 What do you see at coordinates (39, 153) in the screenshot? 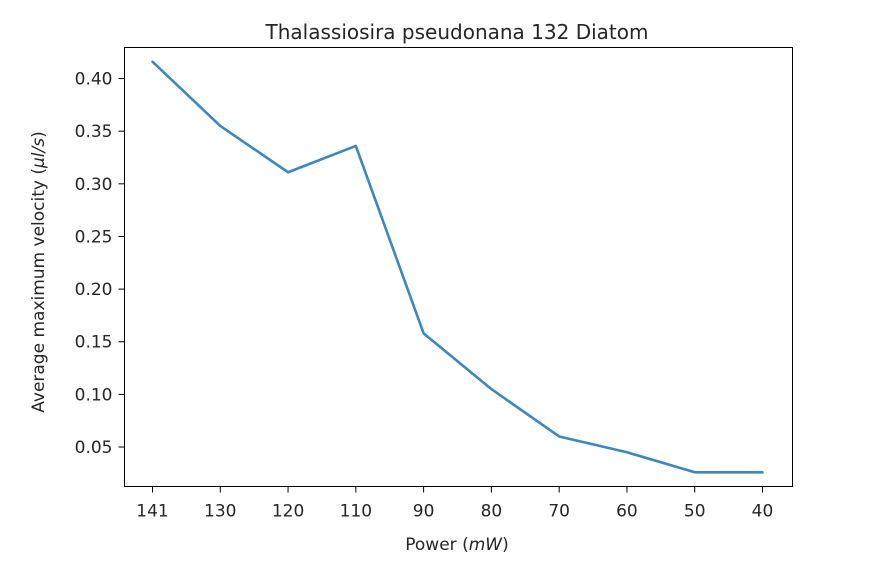
I see `y-axis-label-unit: μl/s` at bounding box center [39, 153].